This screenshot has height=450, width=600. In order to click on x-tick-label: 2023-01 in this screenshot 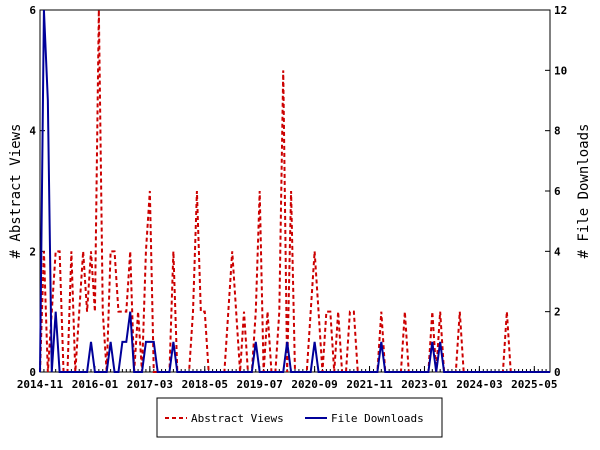, I will do `click(424, 384)`.